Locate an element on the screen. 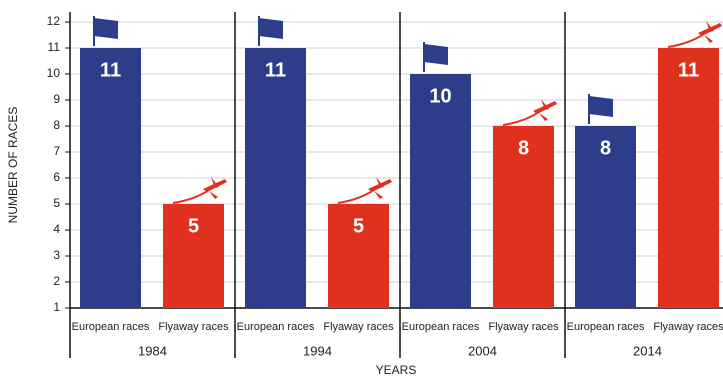  y-tick-label: 6 is located at coordinates (56, 177).